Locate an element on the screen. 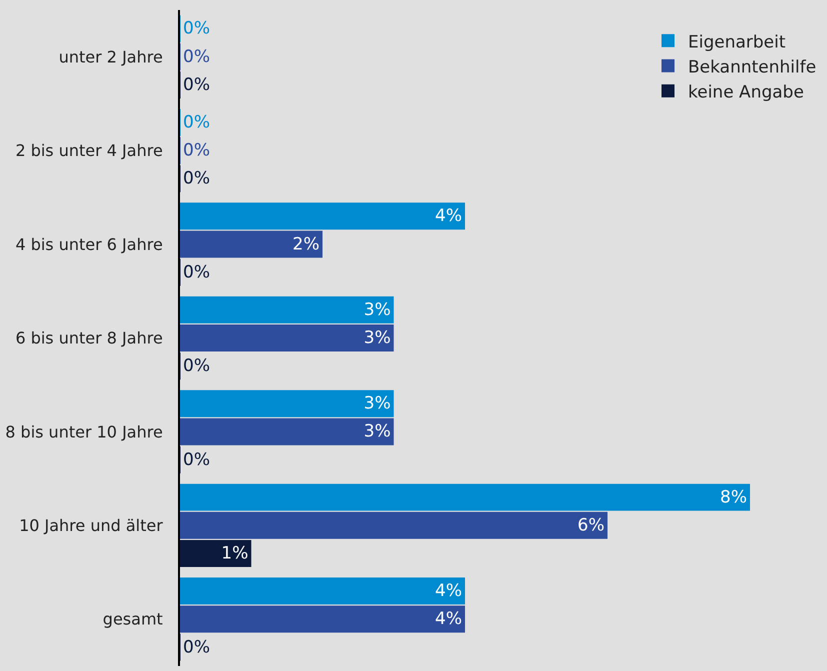  data-label: 2% is located at coordinates (306, 244).